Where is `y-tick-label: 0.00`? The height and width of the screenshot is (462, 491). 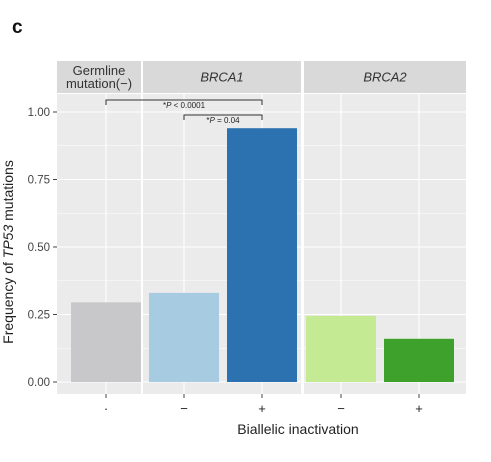 y-tick-label: 0.00 is located at coordinates (39, 383).